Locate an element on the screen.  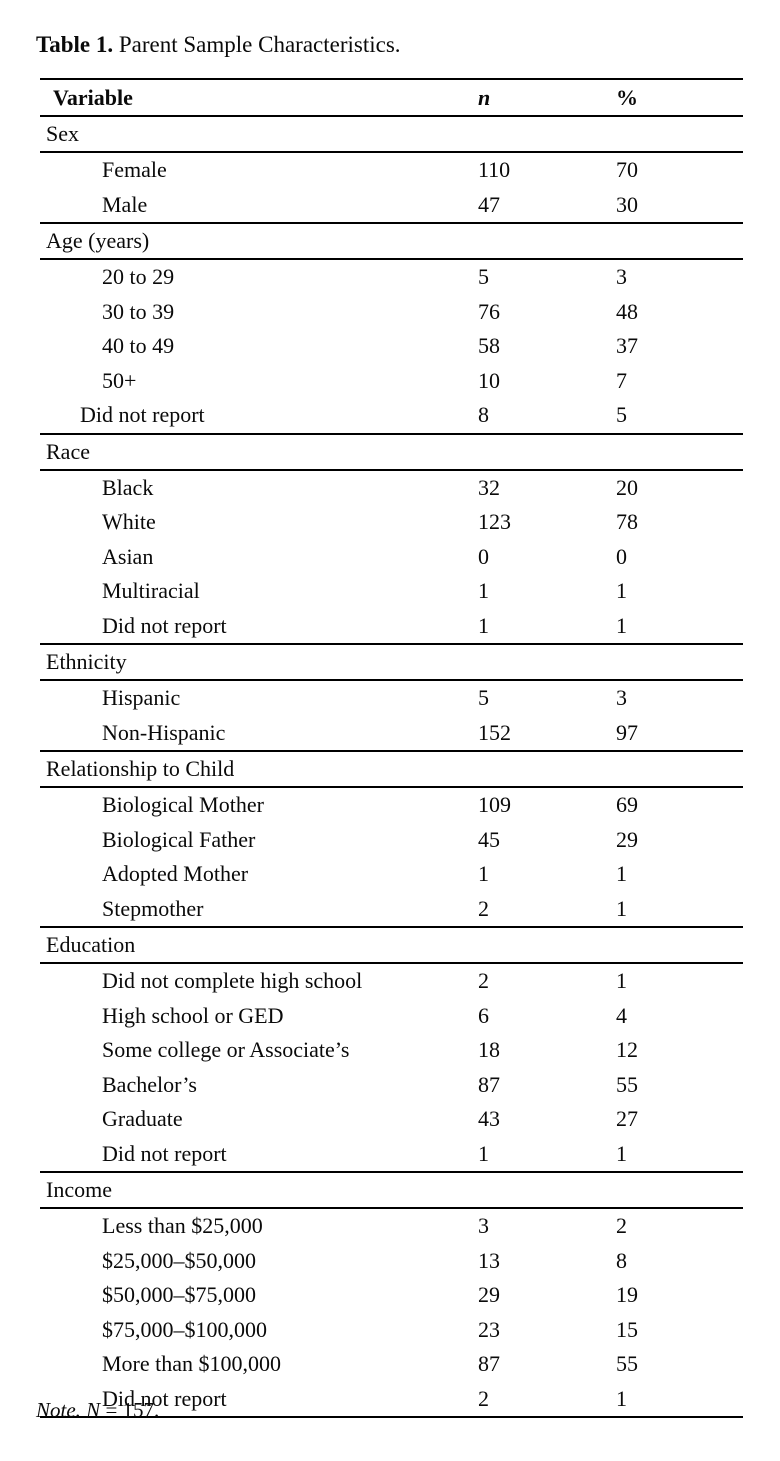
table-note: Note. N = 157. is located at coordinates (97, 1410).